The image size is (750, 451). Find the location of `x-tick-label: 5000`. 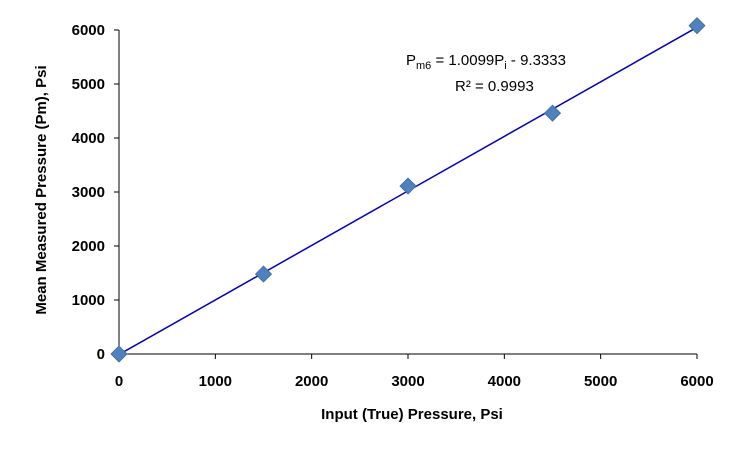

x-tick-label: 5000 is located at coordinates (600, 381).